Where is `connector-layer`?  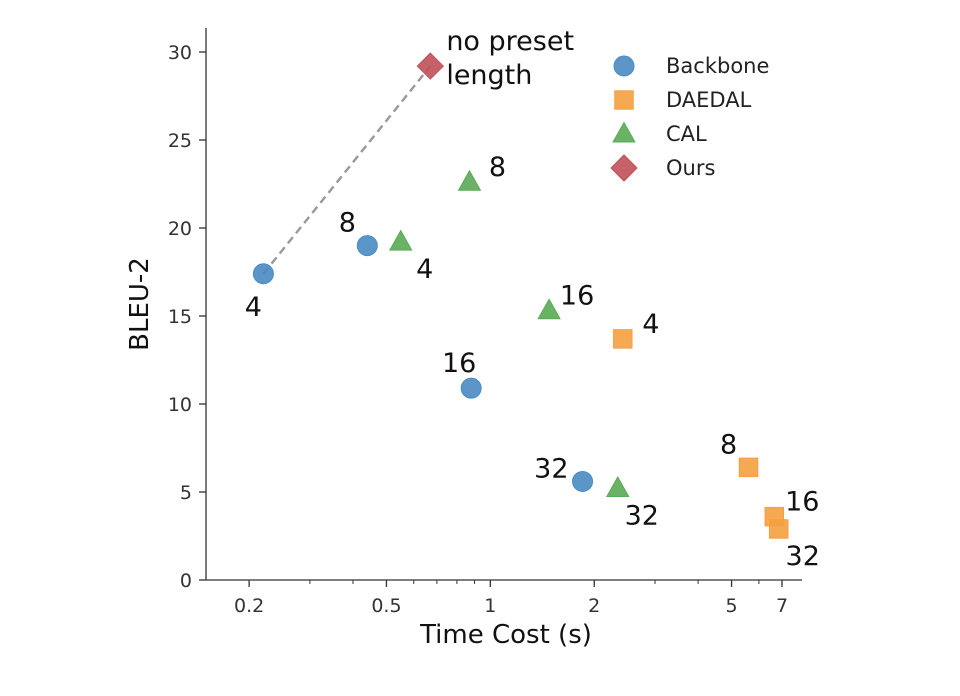 connector-layer is located at coordinates (347, 170).